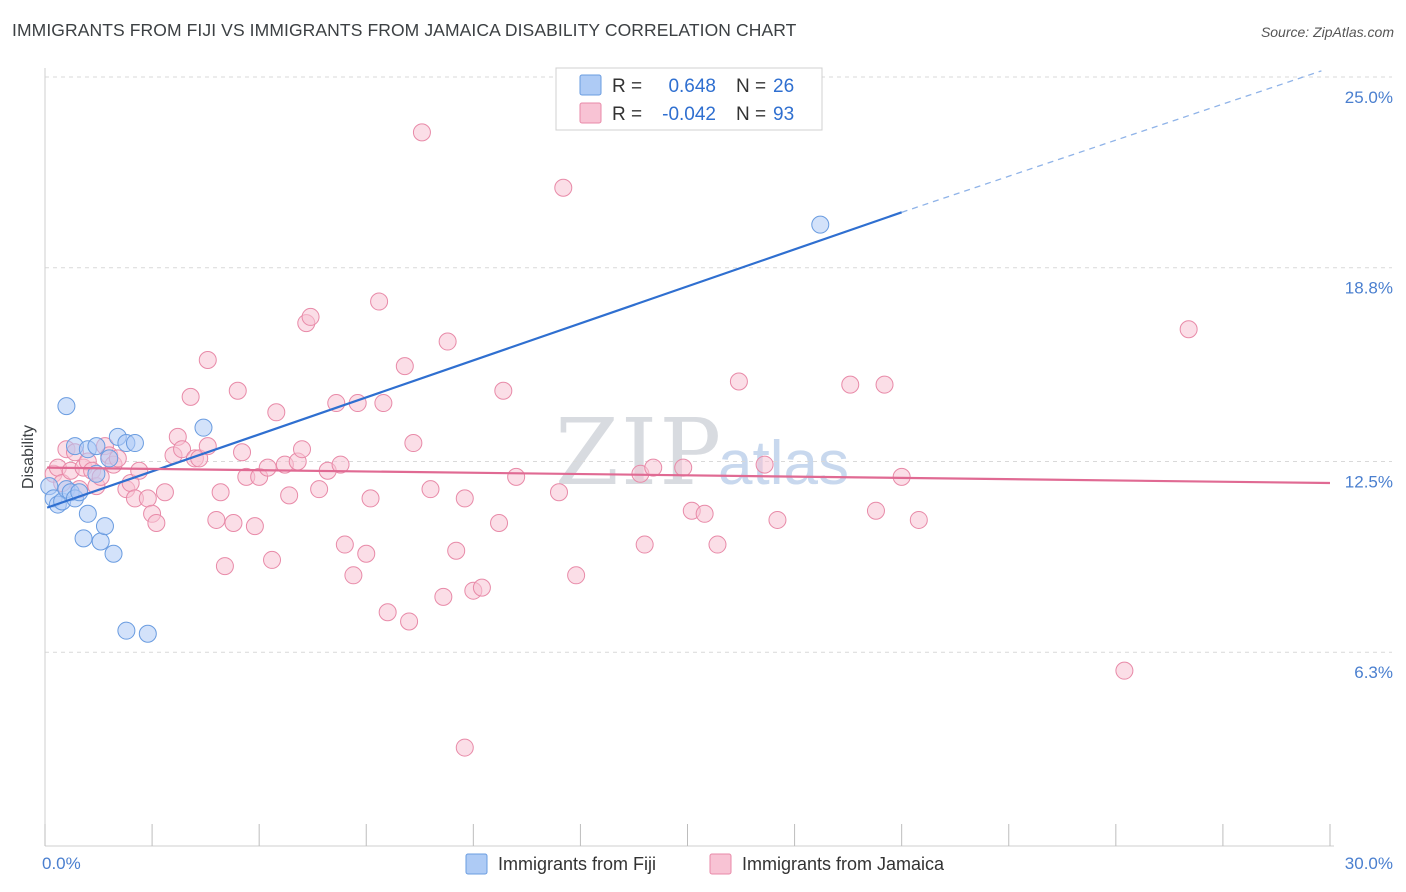 The image size is (1406, 892). Describe the element at coordinates (577, 864) in the screenshot. I see `bottom-legend-label-fiji: Immigrants from Fiji` at that location.